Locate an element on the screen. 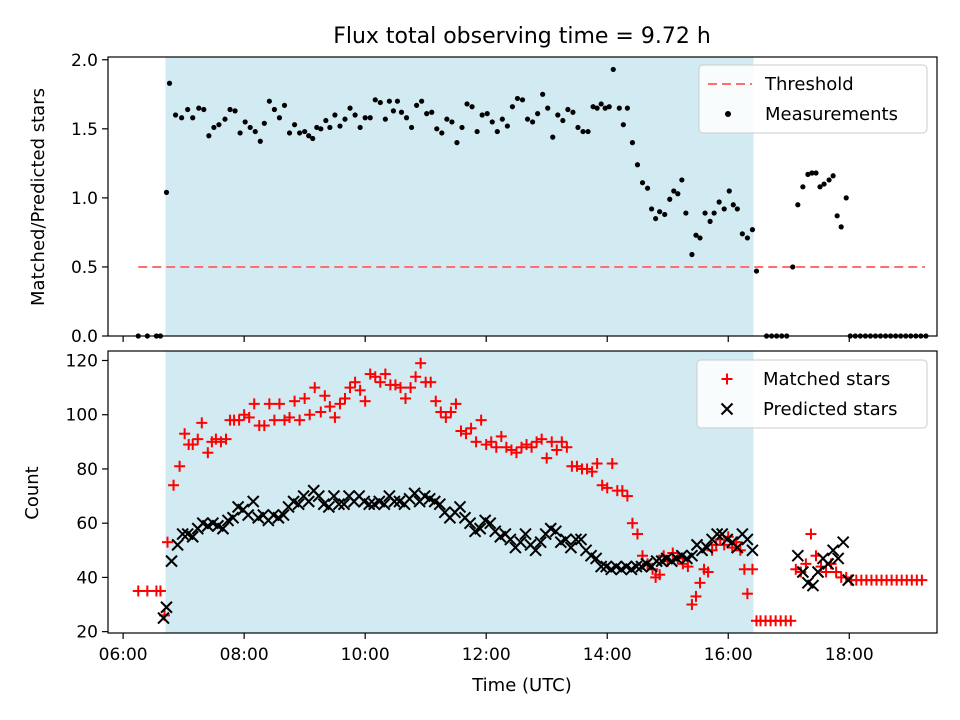 The height and width of the screenshot is (720, 960). legend-measurements-swatch is located at coordinates (728, 114).